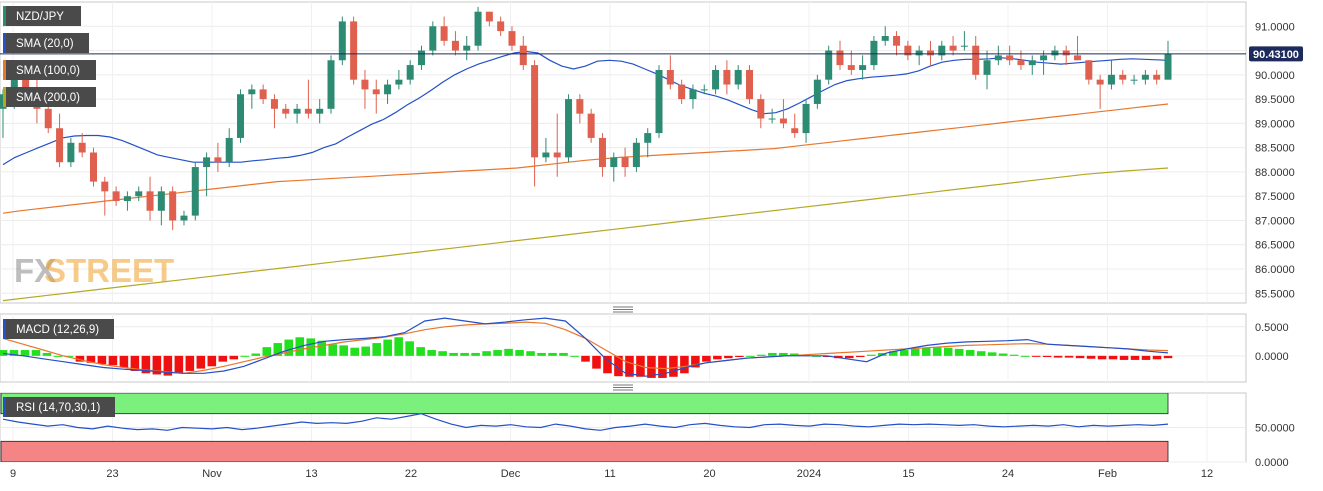 This screenshot has width=1323, height=491. Describe the element at coordinates (49, 97) in the screenshot. I see `legend-sma200: SMA (200,0)` at that location.